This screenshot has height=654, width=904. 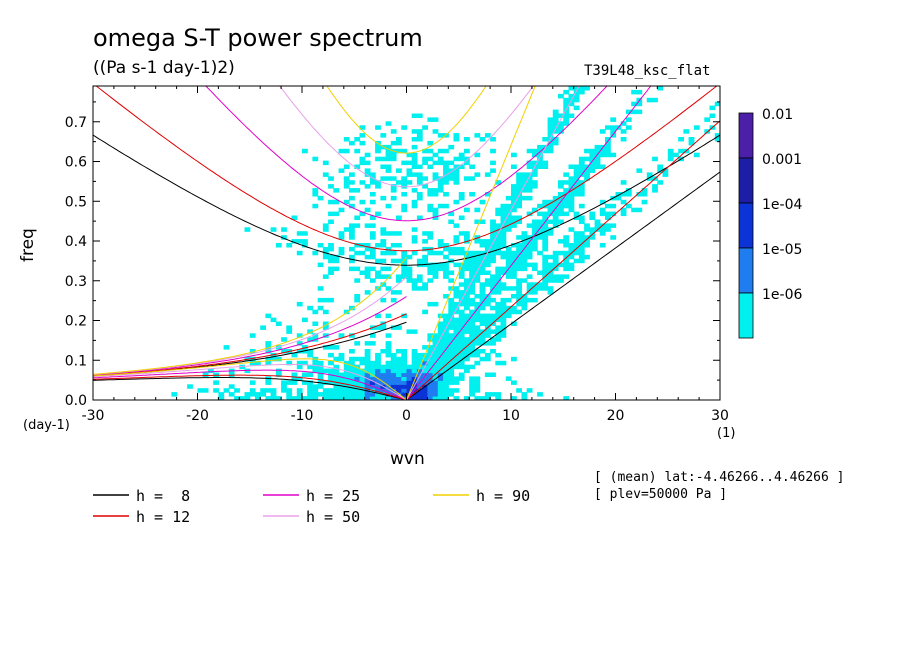 I want to click on curve-kelvin-h25, so click(x=529, y=243).